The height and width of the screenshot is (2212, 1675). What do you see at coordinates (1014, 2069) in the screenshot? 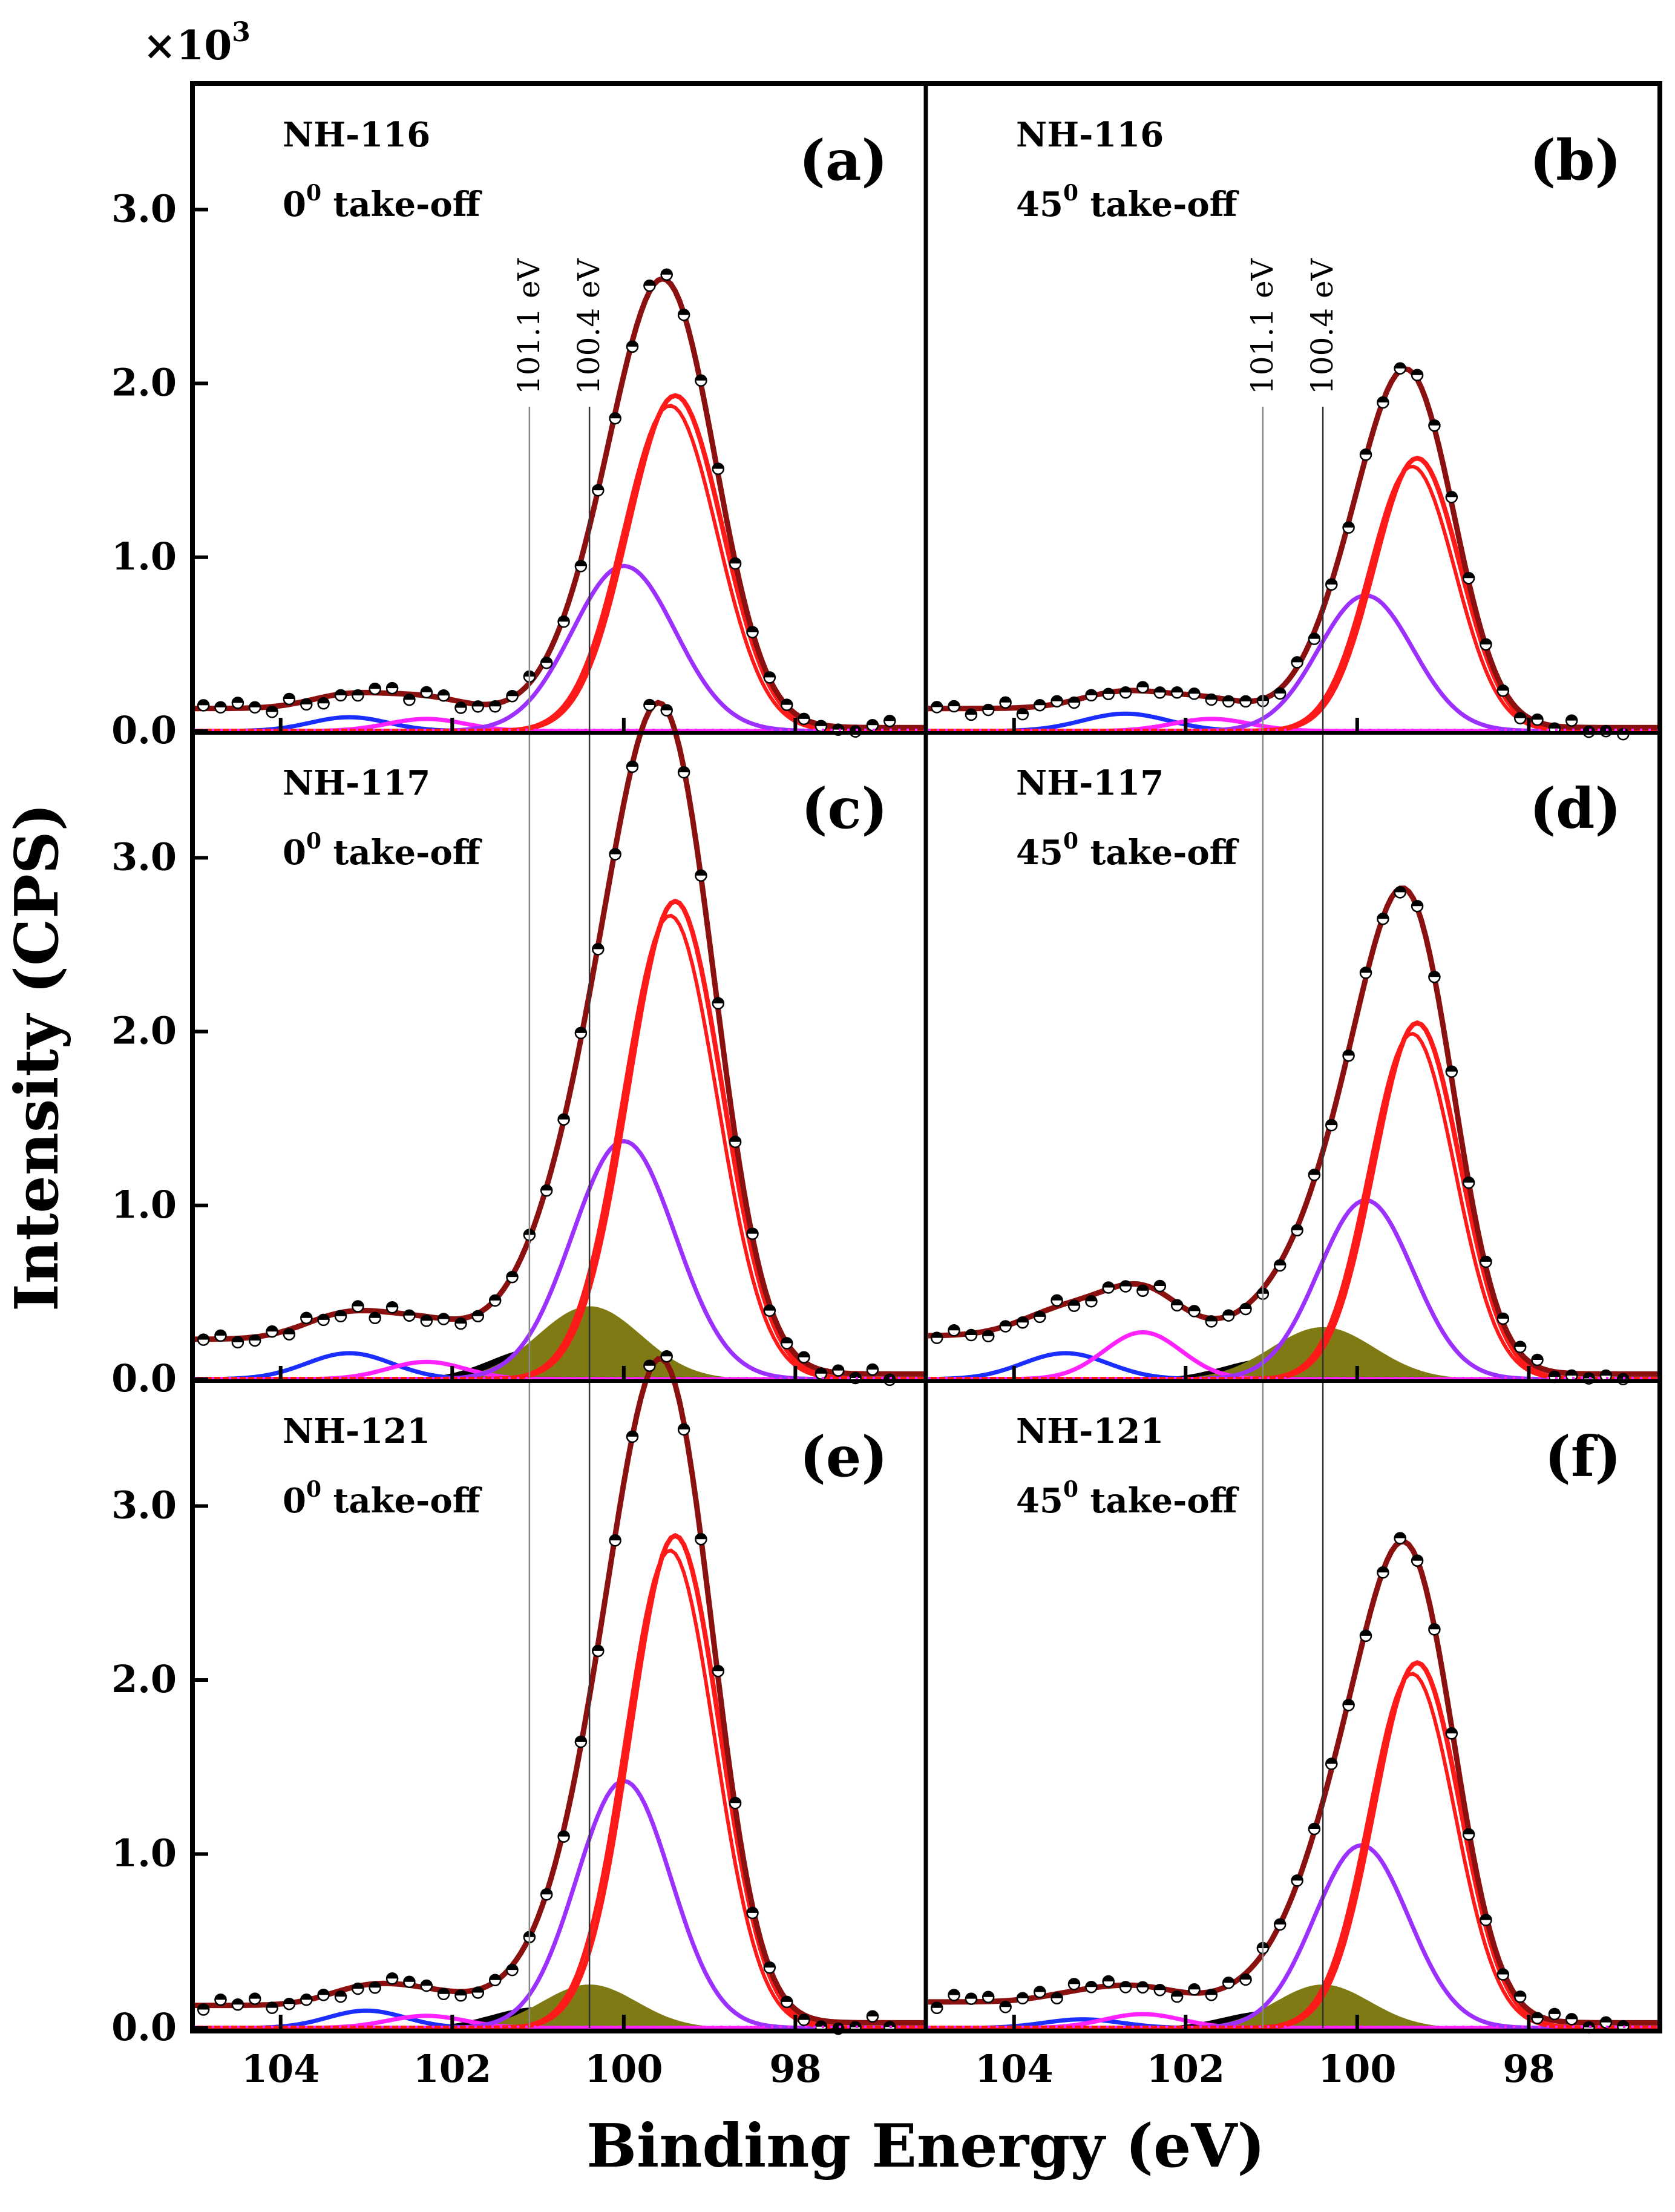
I see `x-tick-label-f: 104` at bounding box center [1014, 2069].